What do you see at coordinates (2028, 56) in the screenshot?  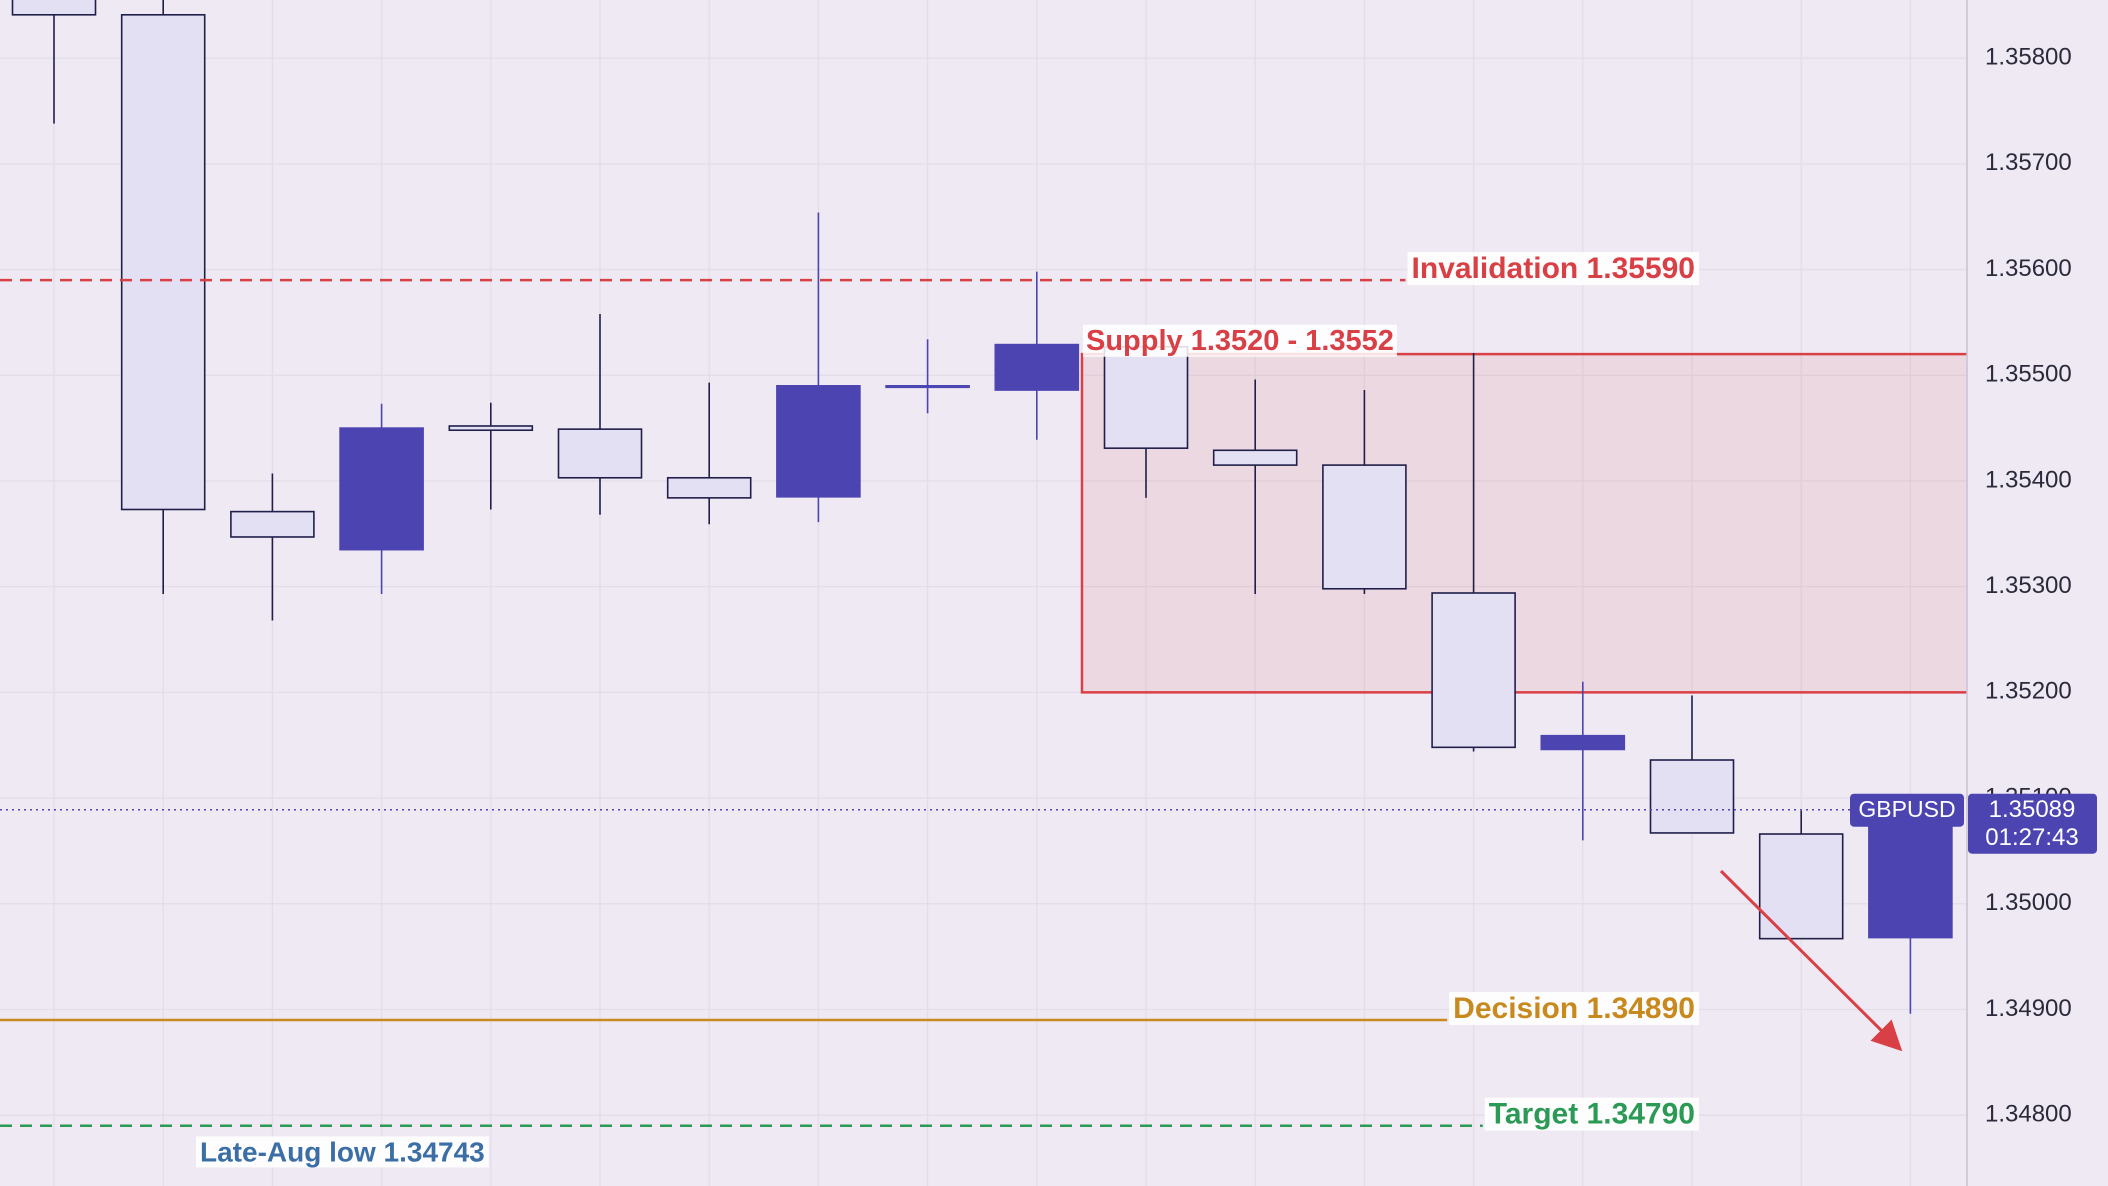 I see `y-tick-label: 1.35800` at bounding box center [2028, 56].